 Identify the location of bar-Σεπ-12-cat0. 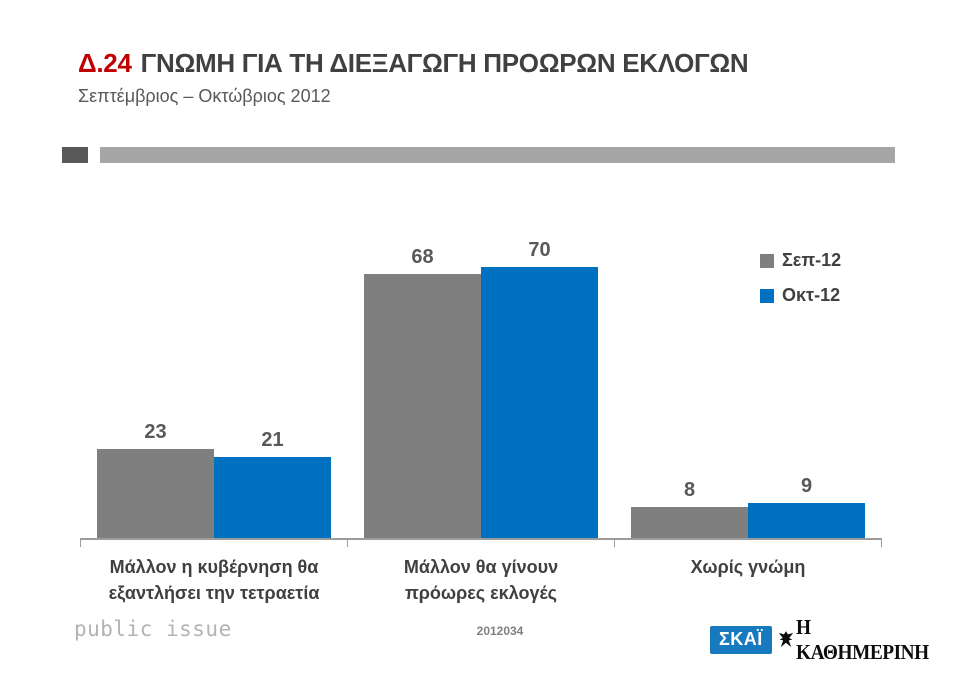
(155, 493).